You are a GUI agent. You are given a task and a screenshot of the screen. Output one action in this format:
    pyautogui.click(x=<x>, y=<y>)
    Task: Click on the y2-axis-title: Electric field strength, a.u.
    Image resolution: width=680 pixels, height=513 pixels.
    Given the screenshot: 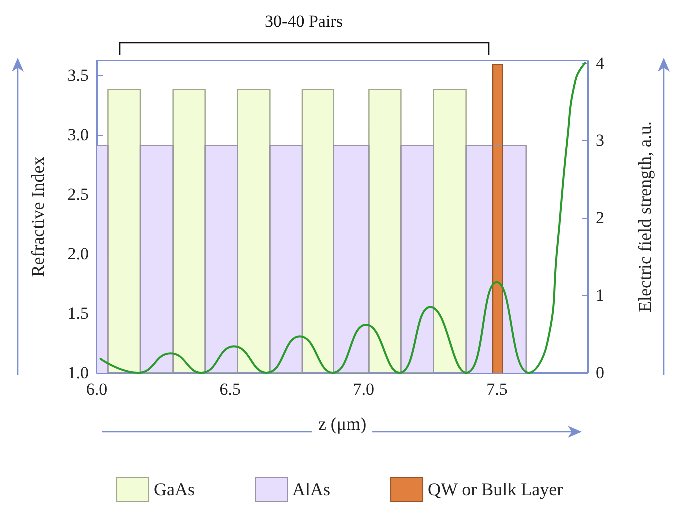 What is the action you would take?
    pyautogui.click(x=645, y=217)
    